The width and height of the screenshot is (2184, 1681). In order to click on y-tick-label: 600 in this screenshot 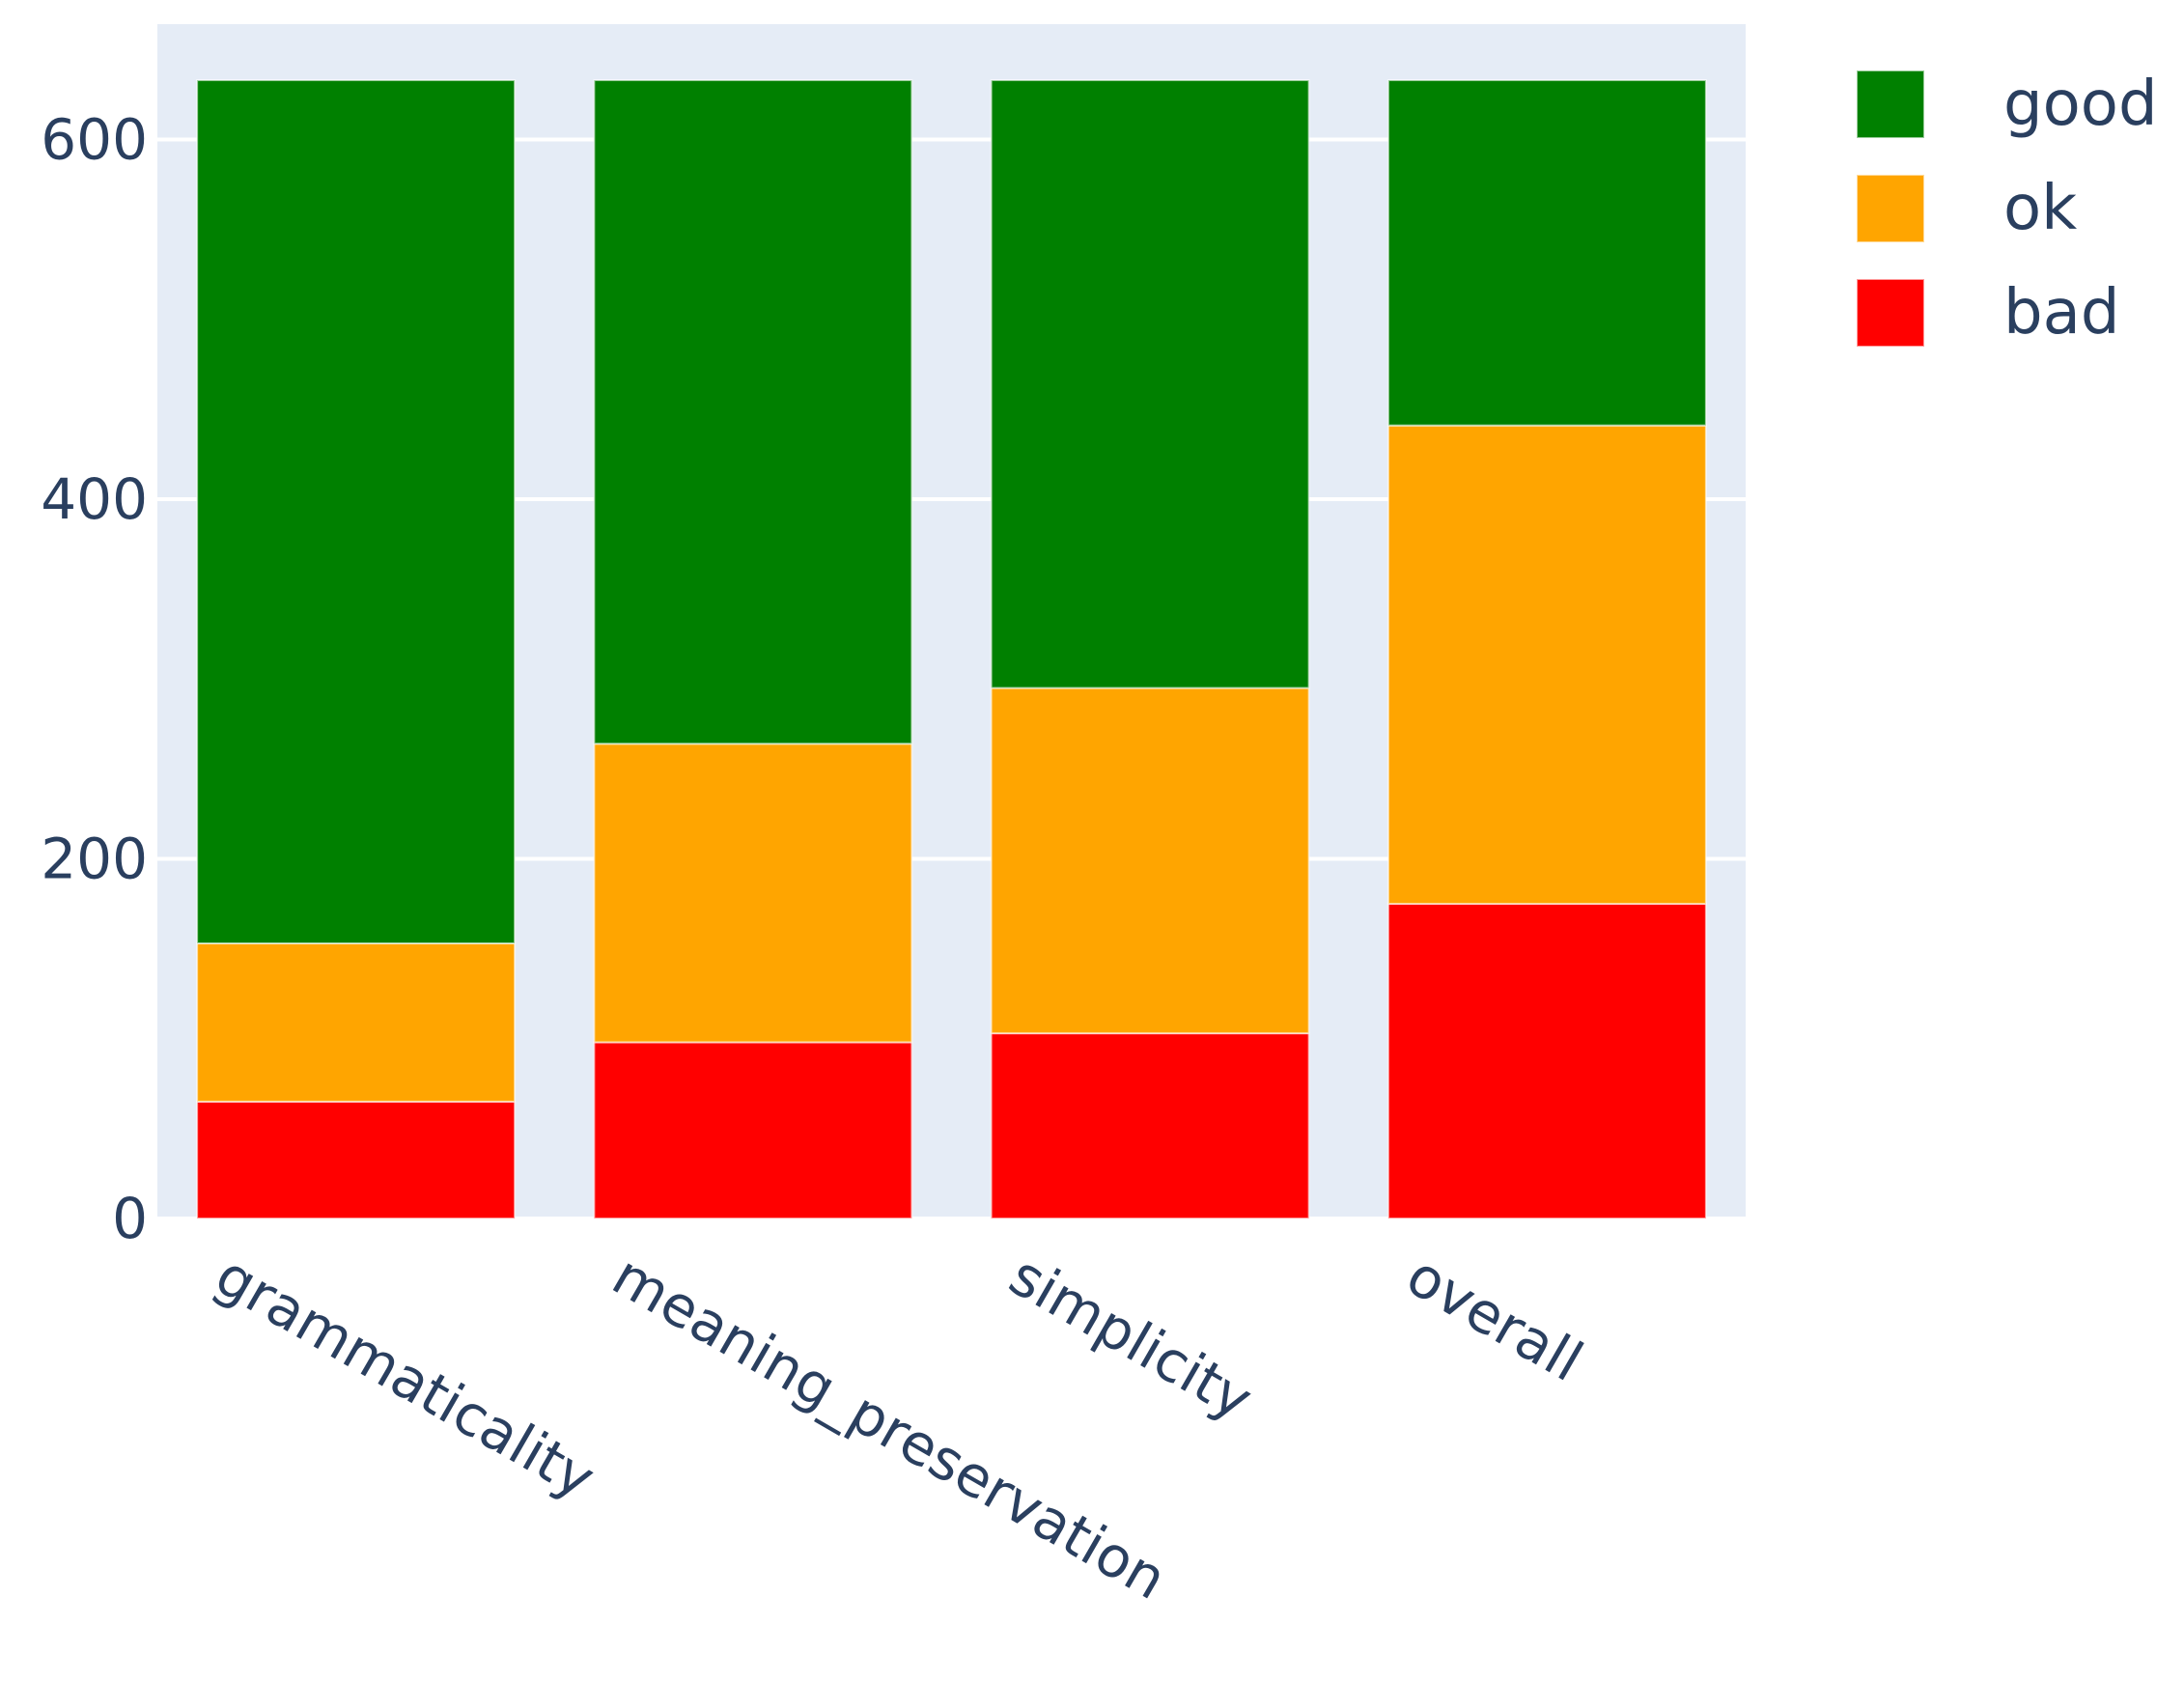, I will do `click(95, 140)`.